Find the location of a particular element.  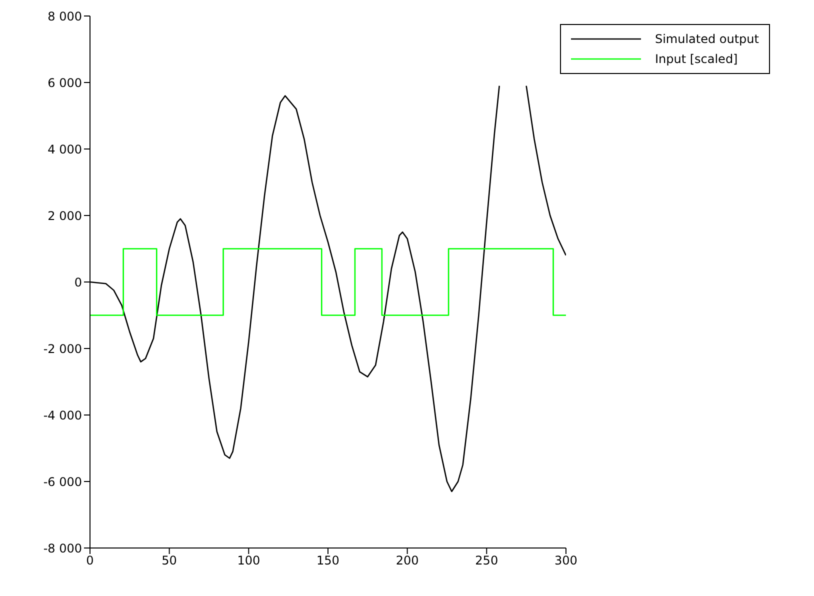

y-tick-label: 8 000 is located at coordinates (65, 16).